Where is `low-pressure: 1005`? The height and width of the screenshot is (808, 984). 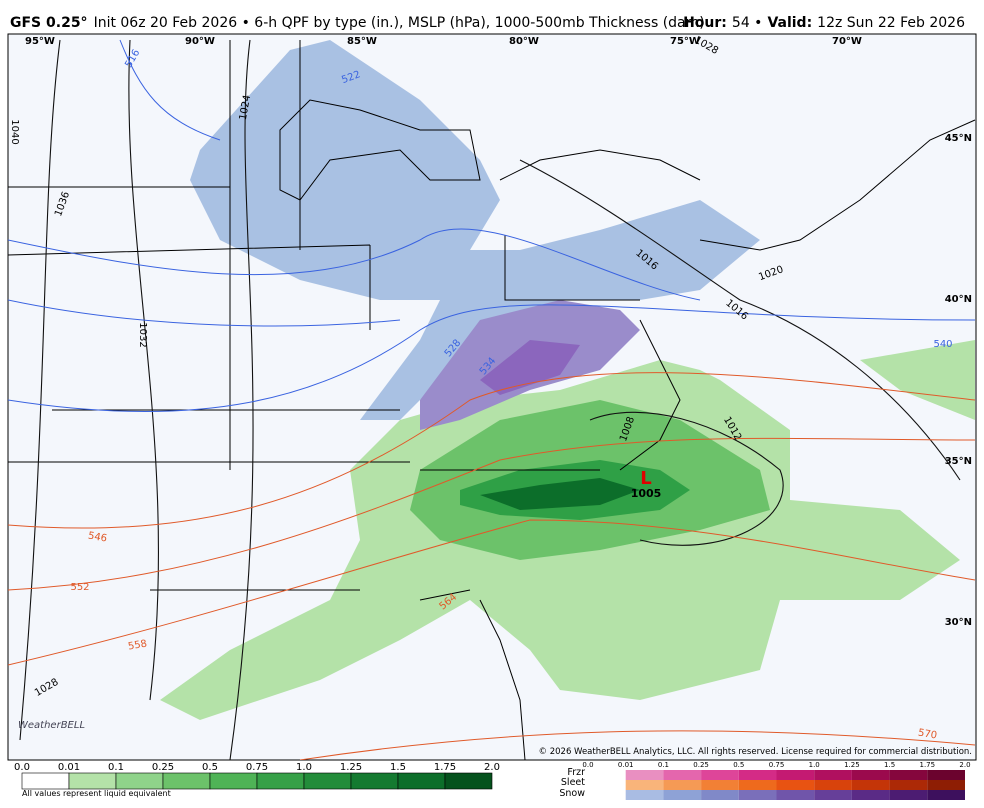 low-pressure: 1005 is located at coordinates (646, 493).